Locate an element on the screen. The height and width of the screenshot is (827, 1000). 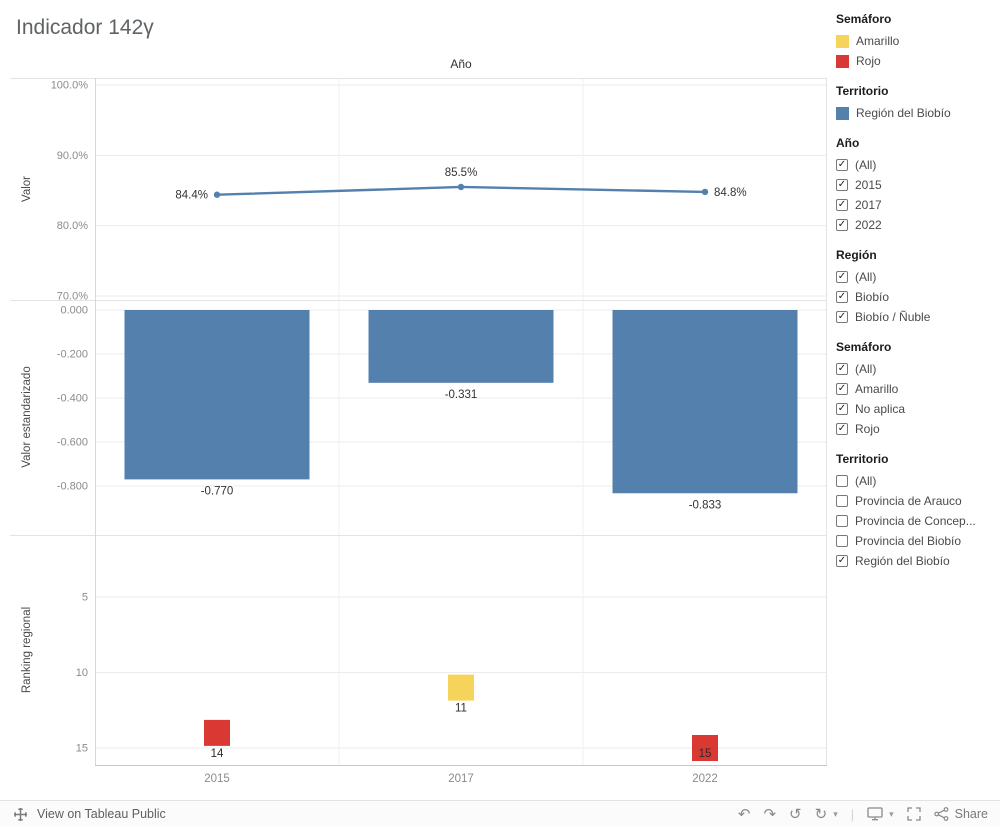
filter-4-semáforo: Semáforo ✓ (All) ✓ Amarillo ✓ No aplica ✓ Rojo is located at coordinates (917, 389).